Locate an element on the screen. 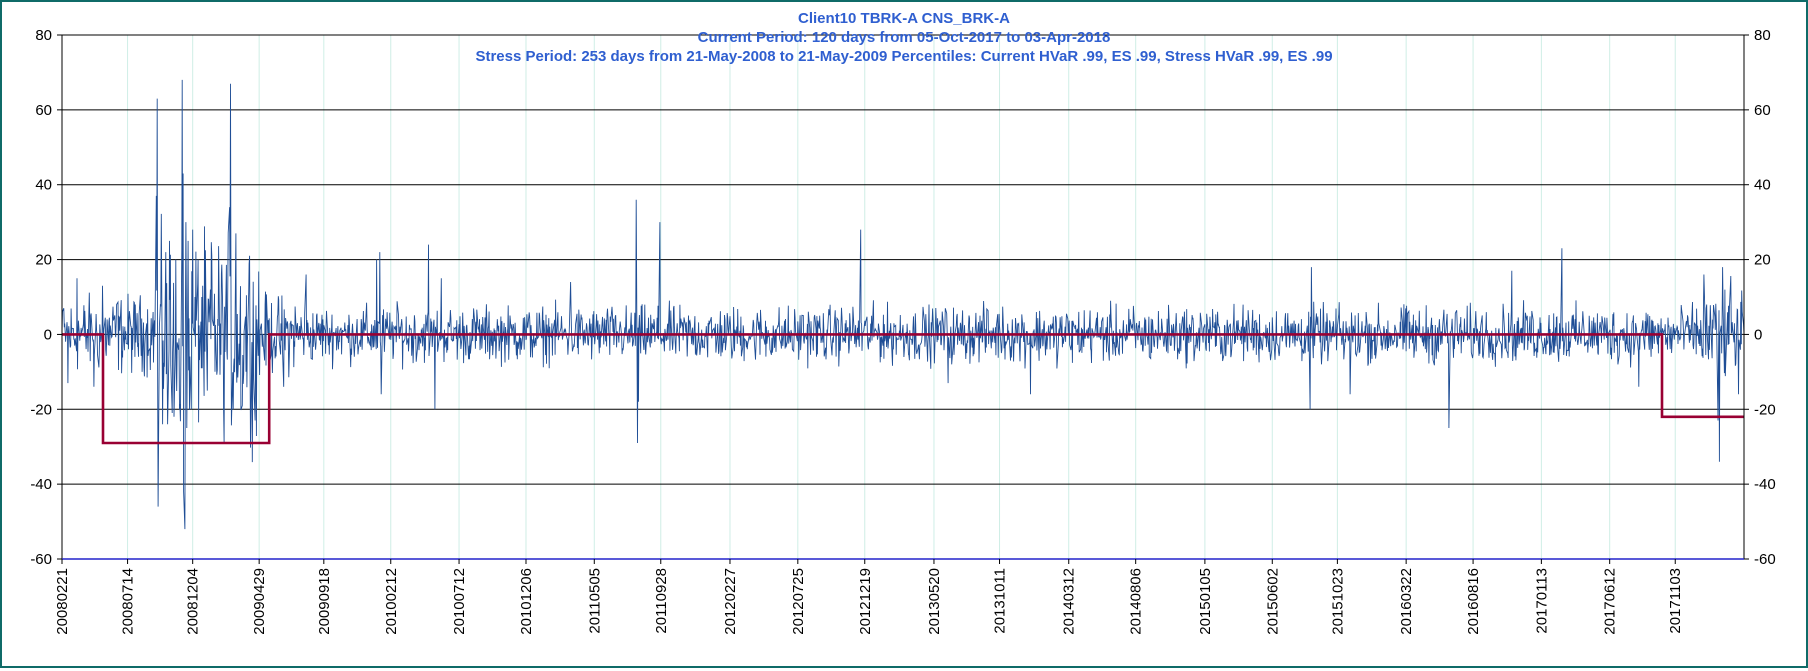 The image size is (1808, 671). y-tick-label-right: 40 is located at coordinates (1762, 185).